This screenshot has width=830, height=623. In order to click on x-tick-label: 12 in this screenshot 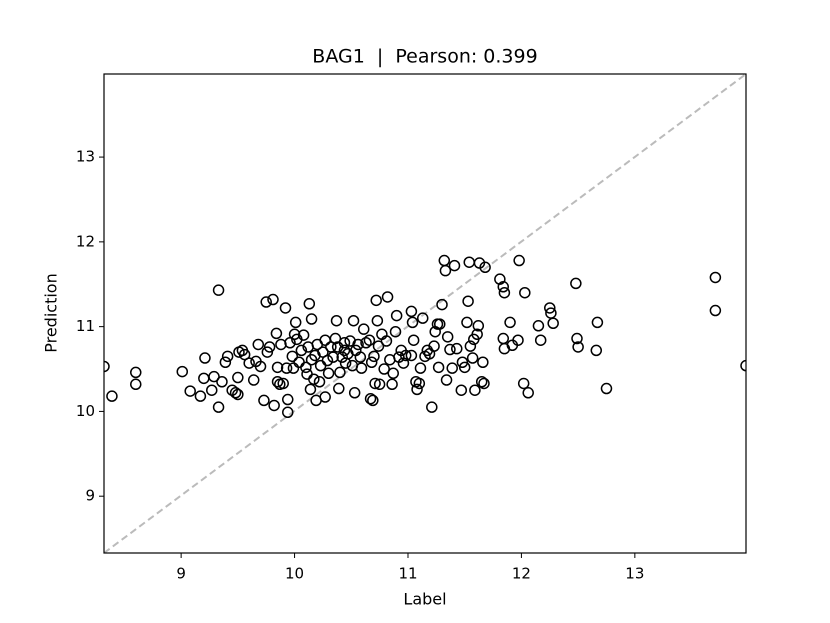, I will do `click(521, 574)`.